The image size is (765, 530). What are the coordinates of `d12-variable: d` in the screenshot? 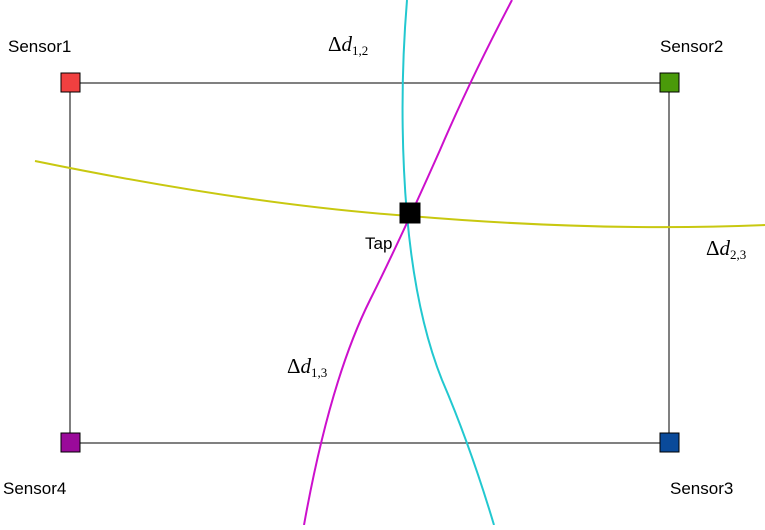 It's located at (347, 44).